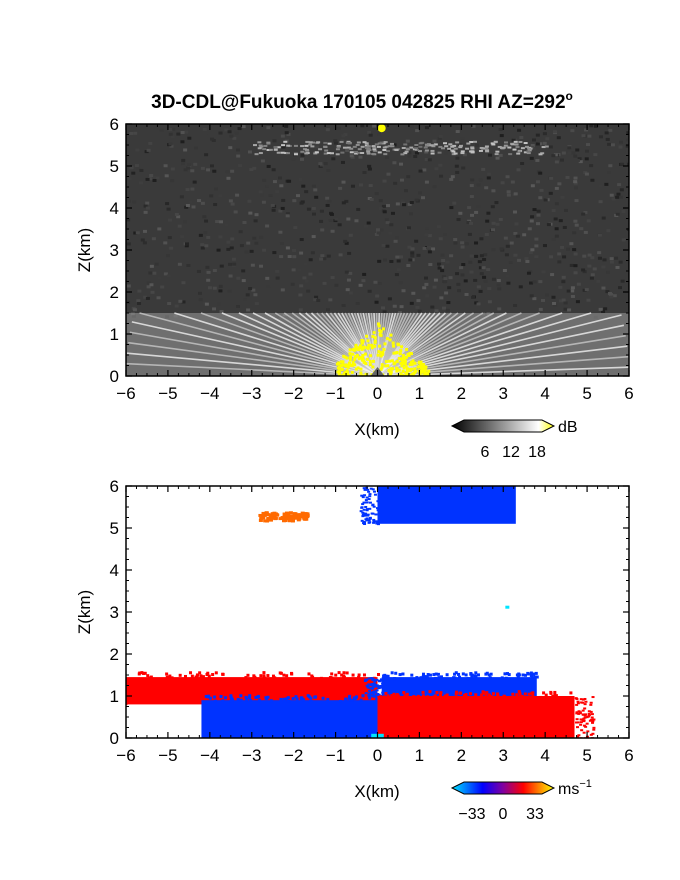  Describe the element at coordinates (114, 166) in the screenshot. I see `y-tick-label: 5` at that location.